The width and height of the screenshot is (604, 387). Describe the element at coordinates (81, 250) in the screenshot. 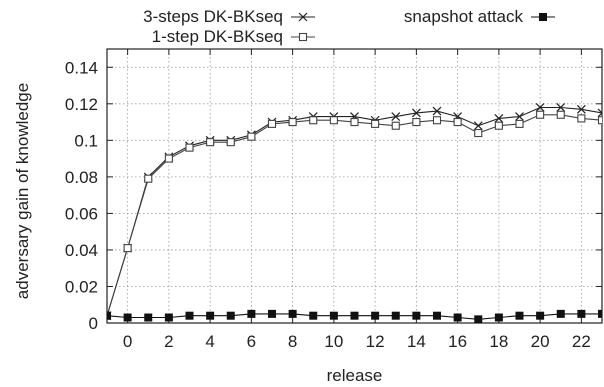

I see `y-tick-label: 0.04` at that location.